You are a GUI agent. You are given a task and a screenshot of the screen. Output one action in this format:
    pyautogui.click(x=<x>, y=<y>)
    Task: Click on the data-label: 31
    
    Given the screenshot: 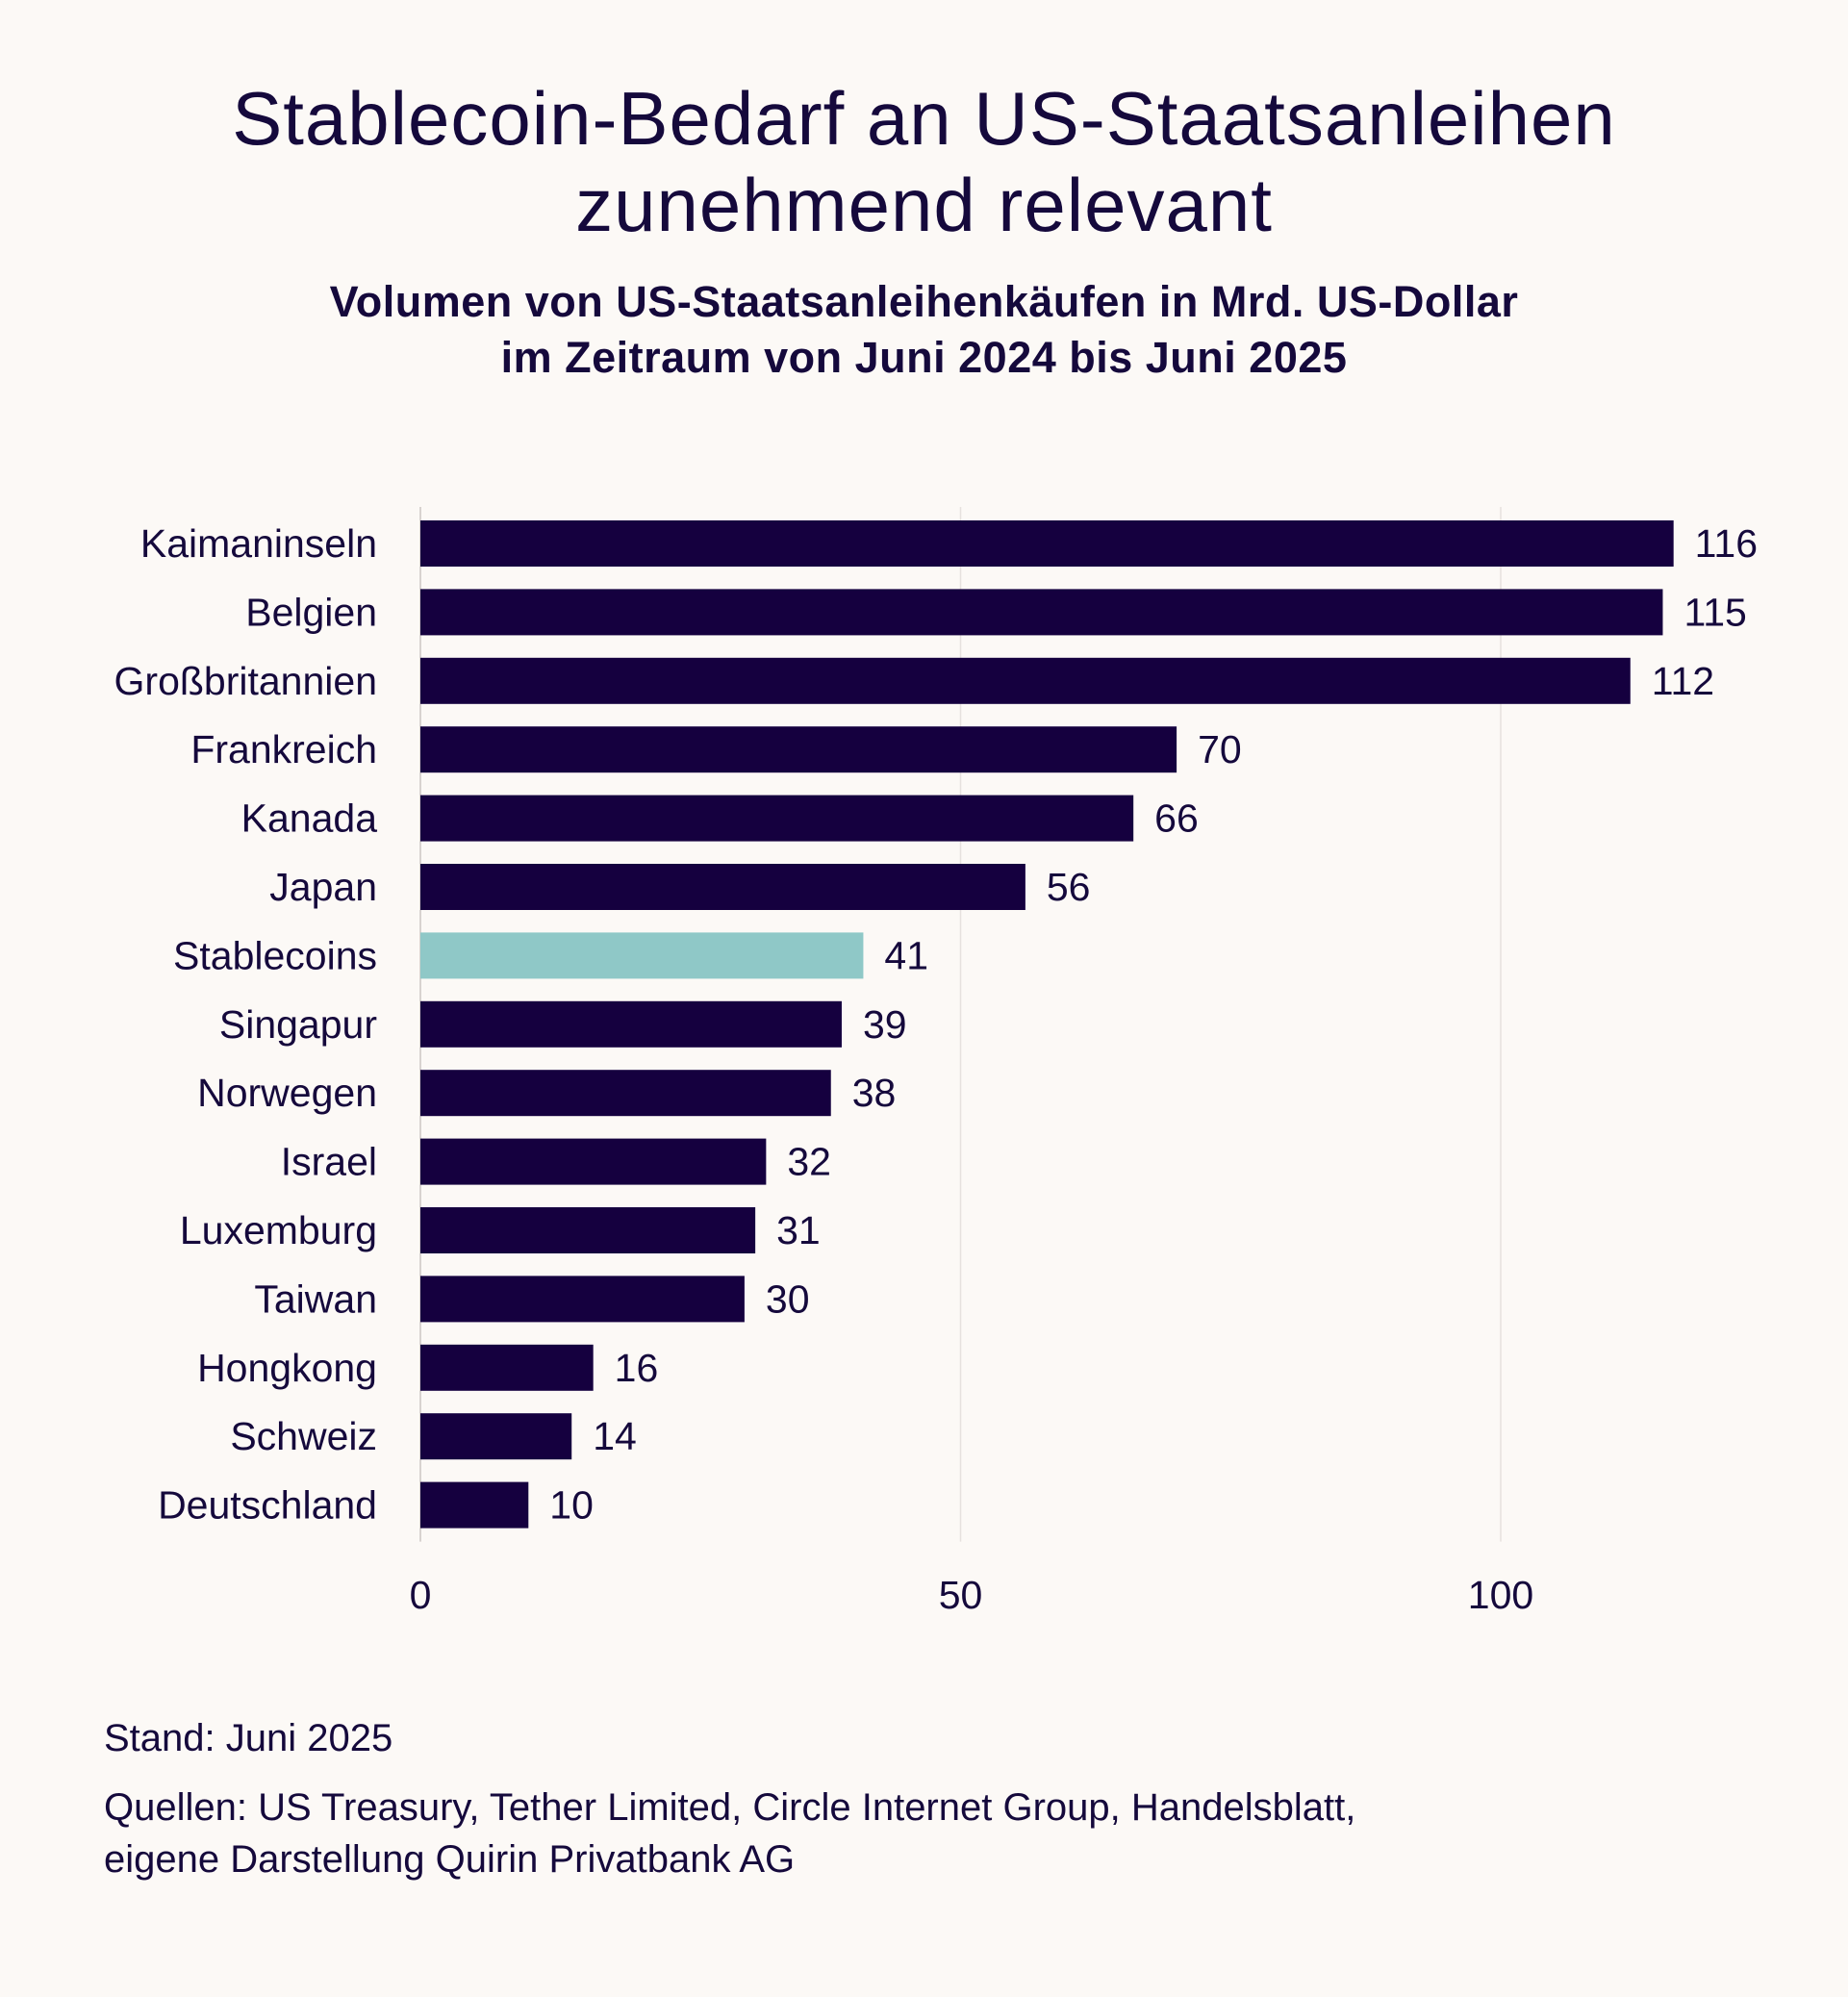 What is the action you would take?
    pyautogui.click(x=798, y=1230)
    